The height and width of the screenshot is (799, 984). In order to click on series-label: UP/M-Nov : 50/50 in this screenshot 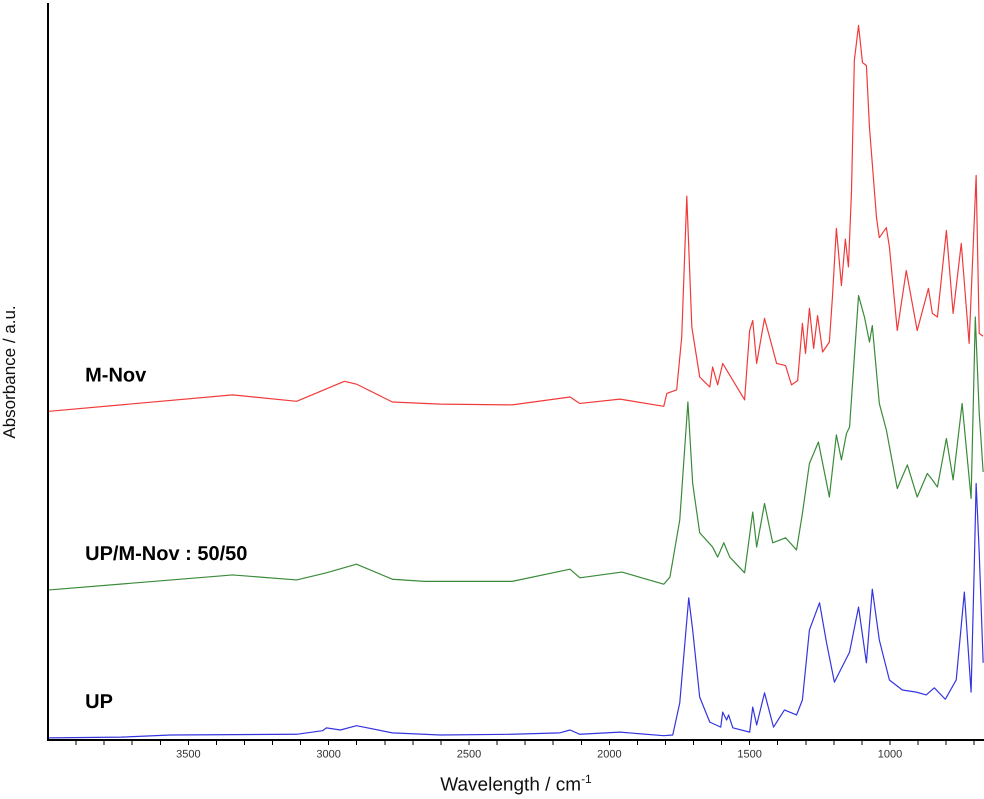, I will do `click(166, 553)`.